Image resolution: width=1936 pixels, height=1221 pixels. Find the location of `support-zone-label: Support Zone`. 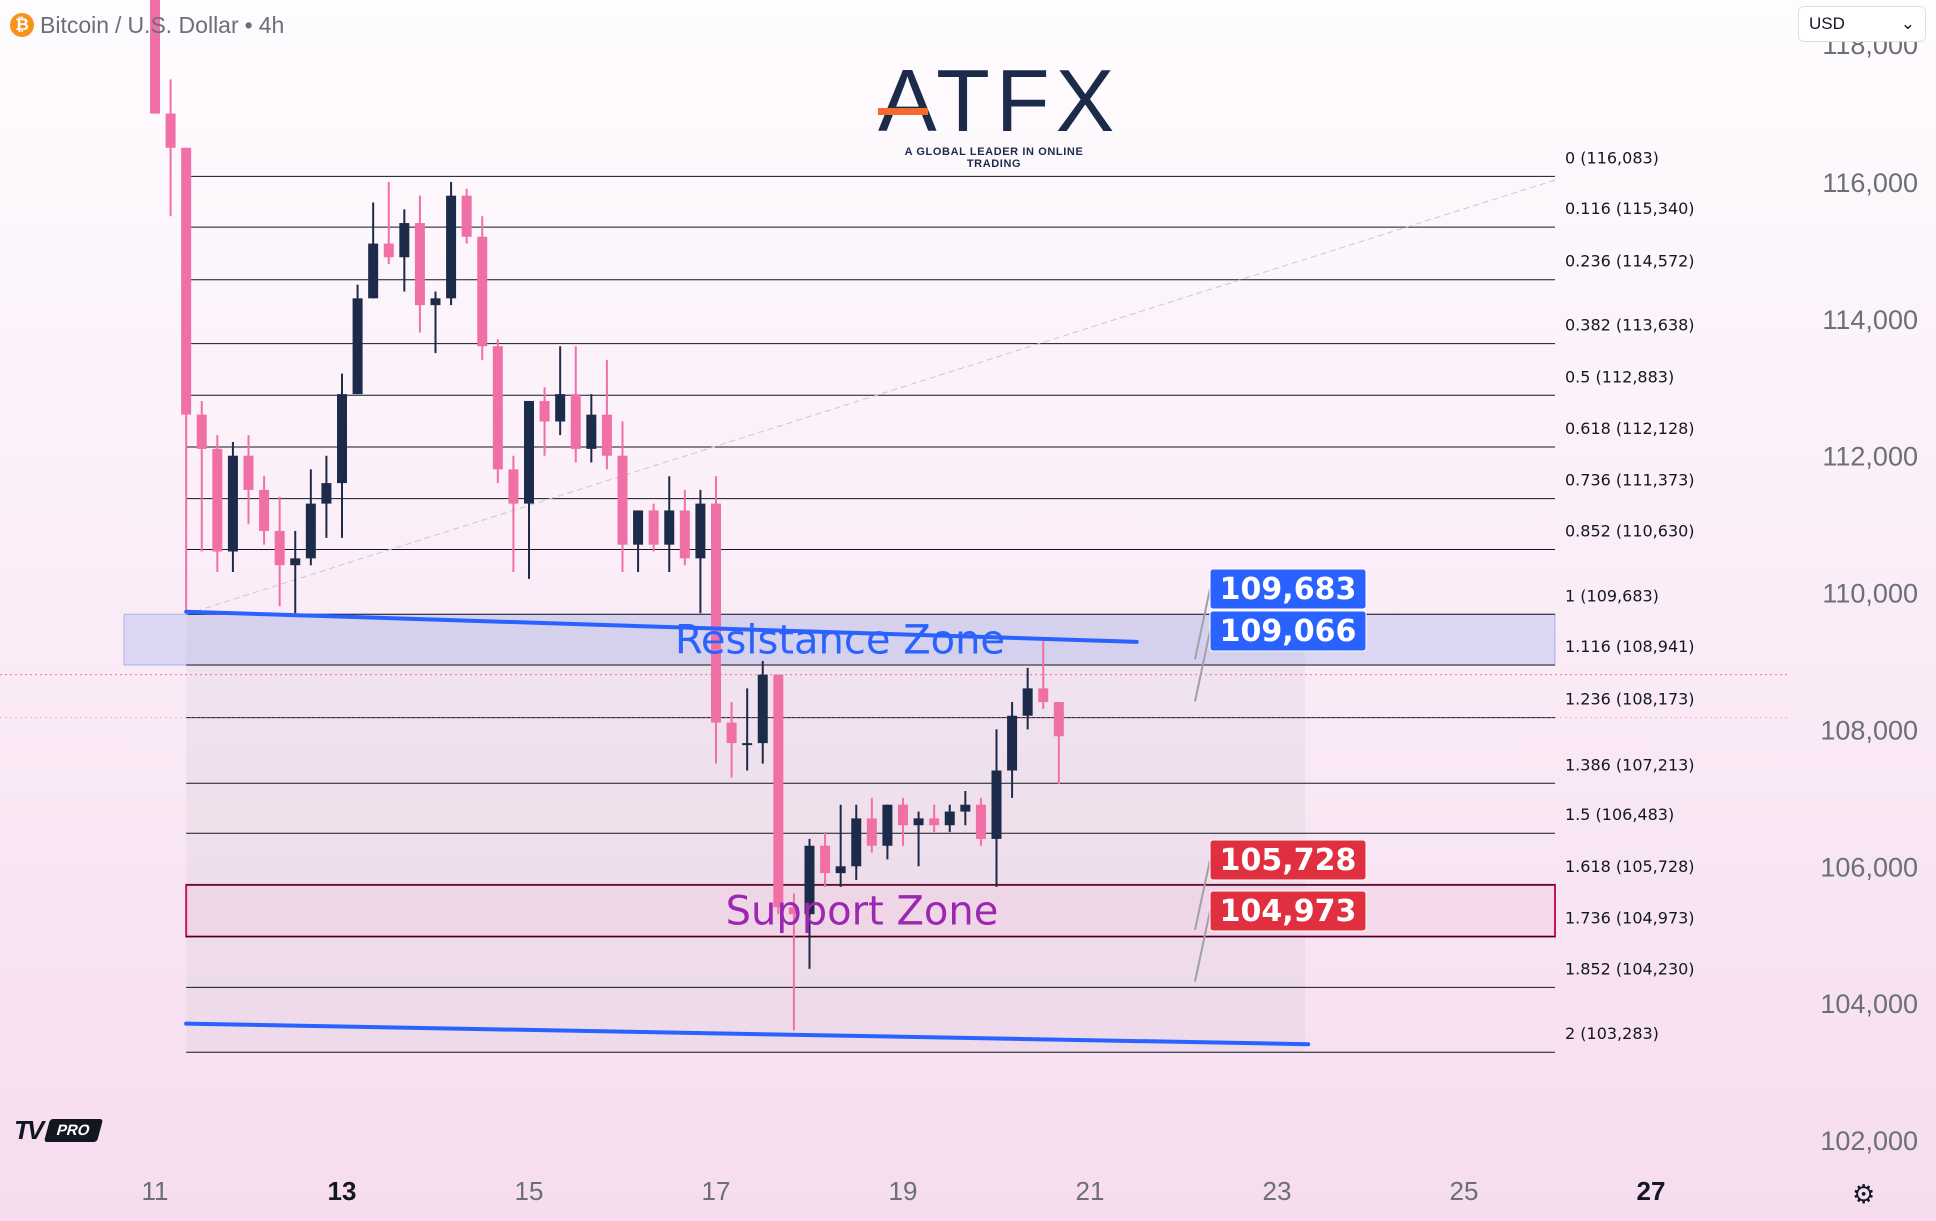

support-zone-label: Support Zone is located at coordinates (862, 912).